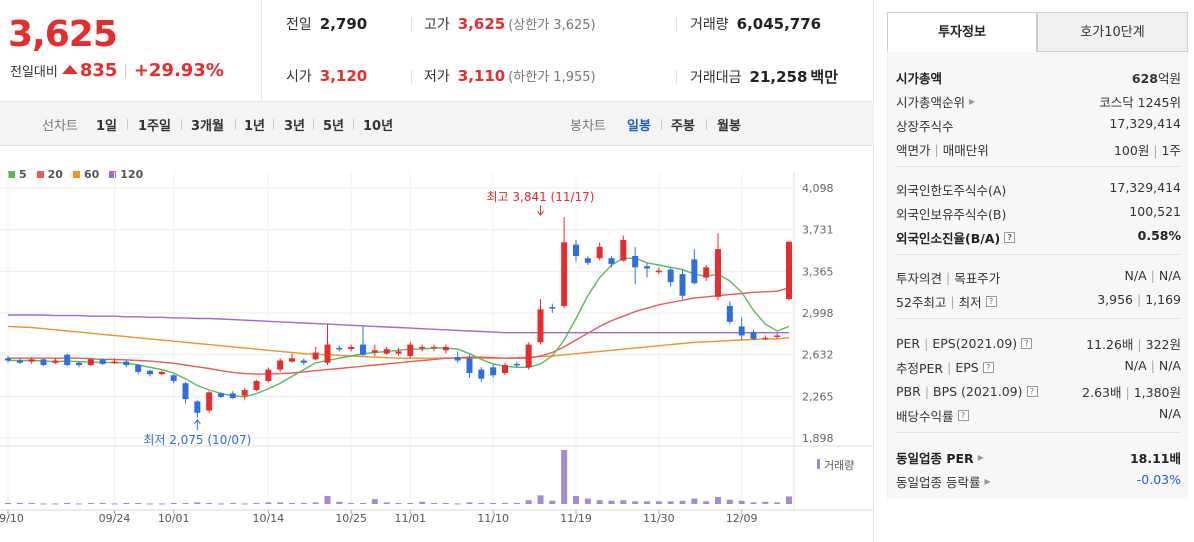 This screenshot has width=1194, height=542. What do you see at coordinates (481, 24) in the screenshot?
I see `stat-high-value: 3,625` at bounding box center [481, 24].